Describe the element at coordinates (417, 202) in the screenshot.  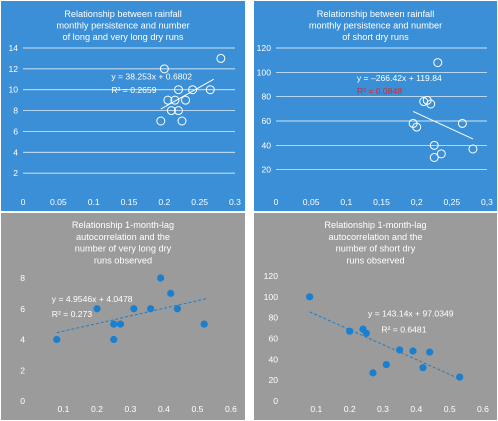
I see `x-tick-label: 0,2` at that location.